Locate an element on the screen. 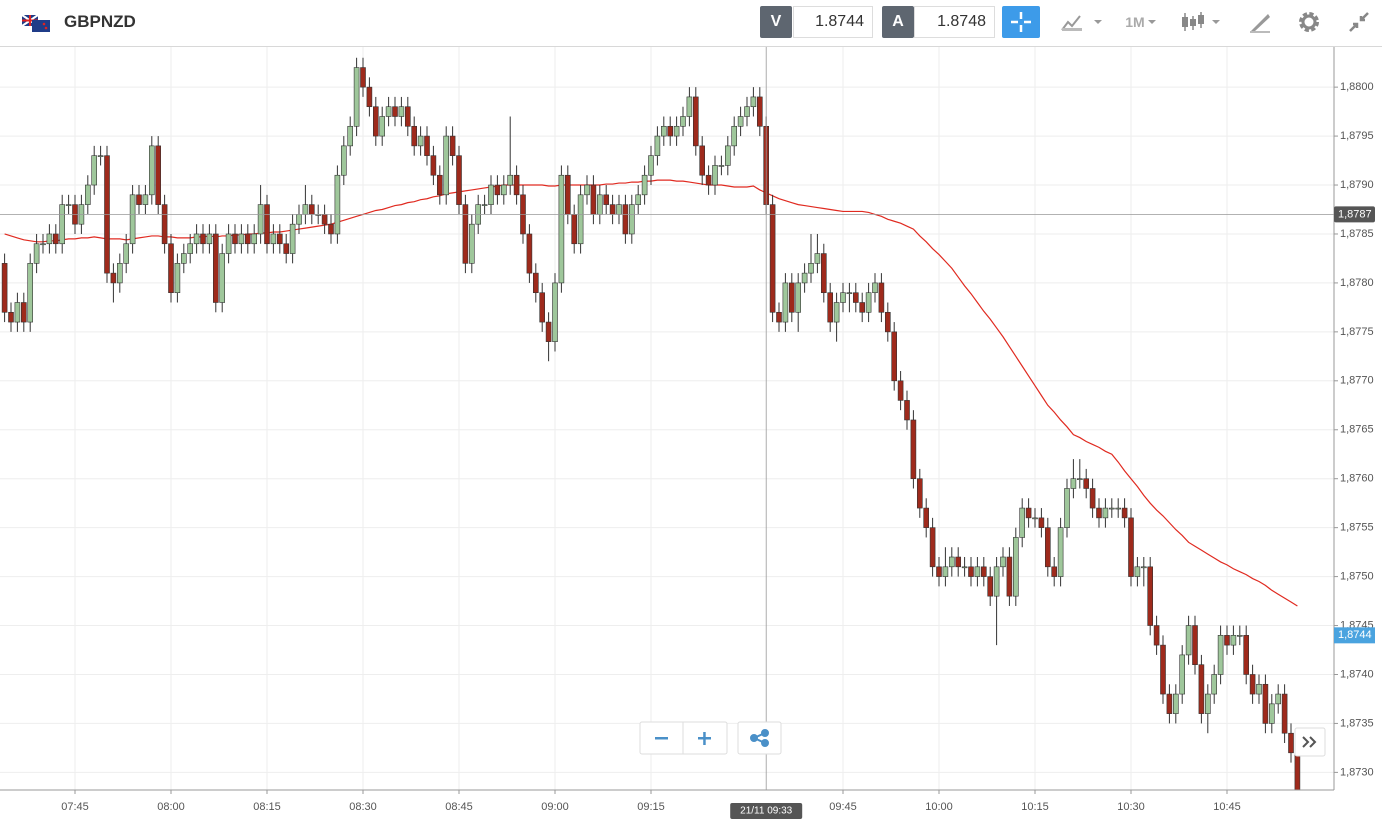 This screenshot has height=823, width=1382. sell-price: 1.8744 is located at coordinates (833, 22).